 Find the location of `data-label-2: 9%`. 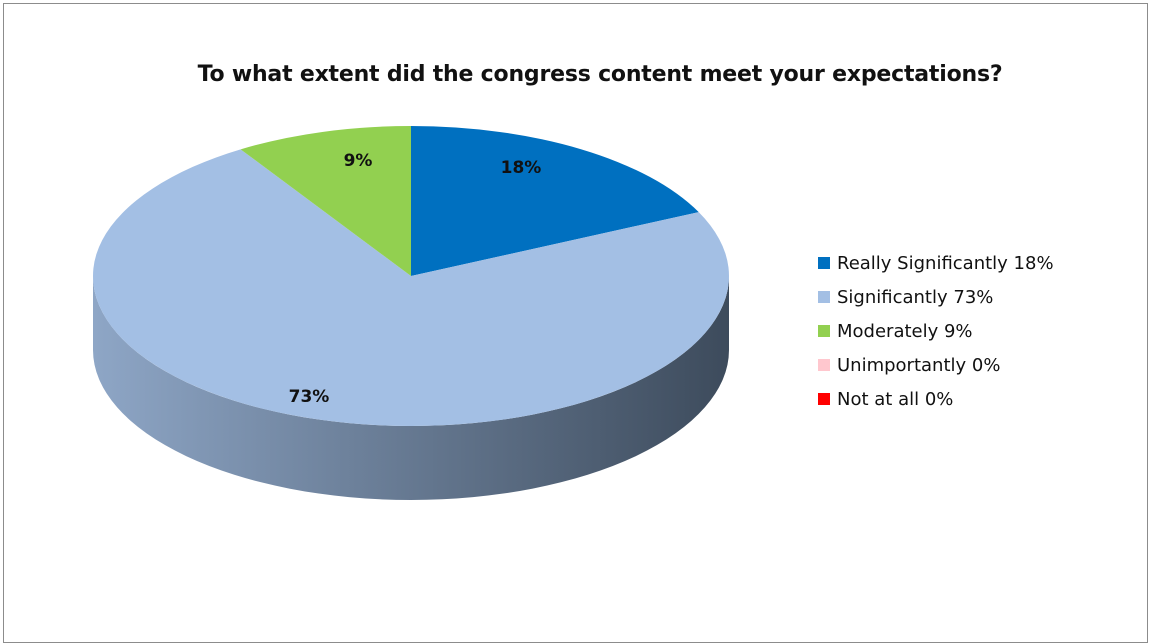

data-label-2: 9% is located at coordinates (358, 161).